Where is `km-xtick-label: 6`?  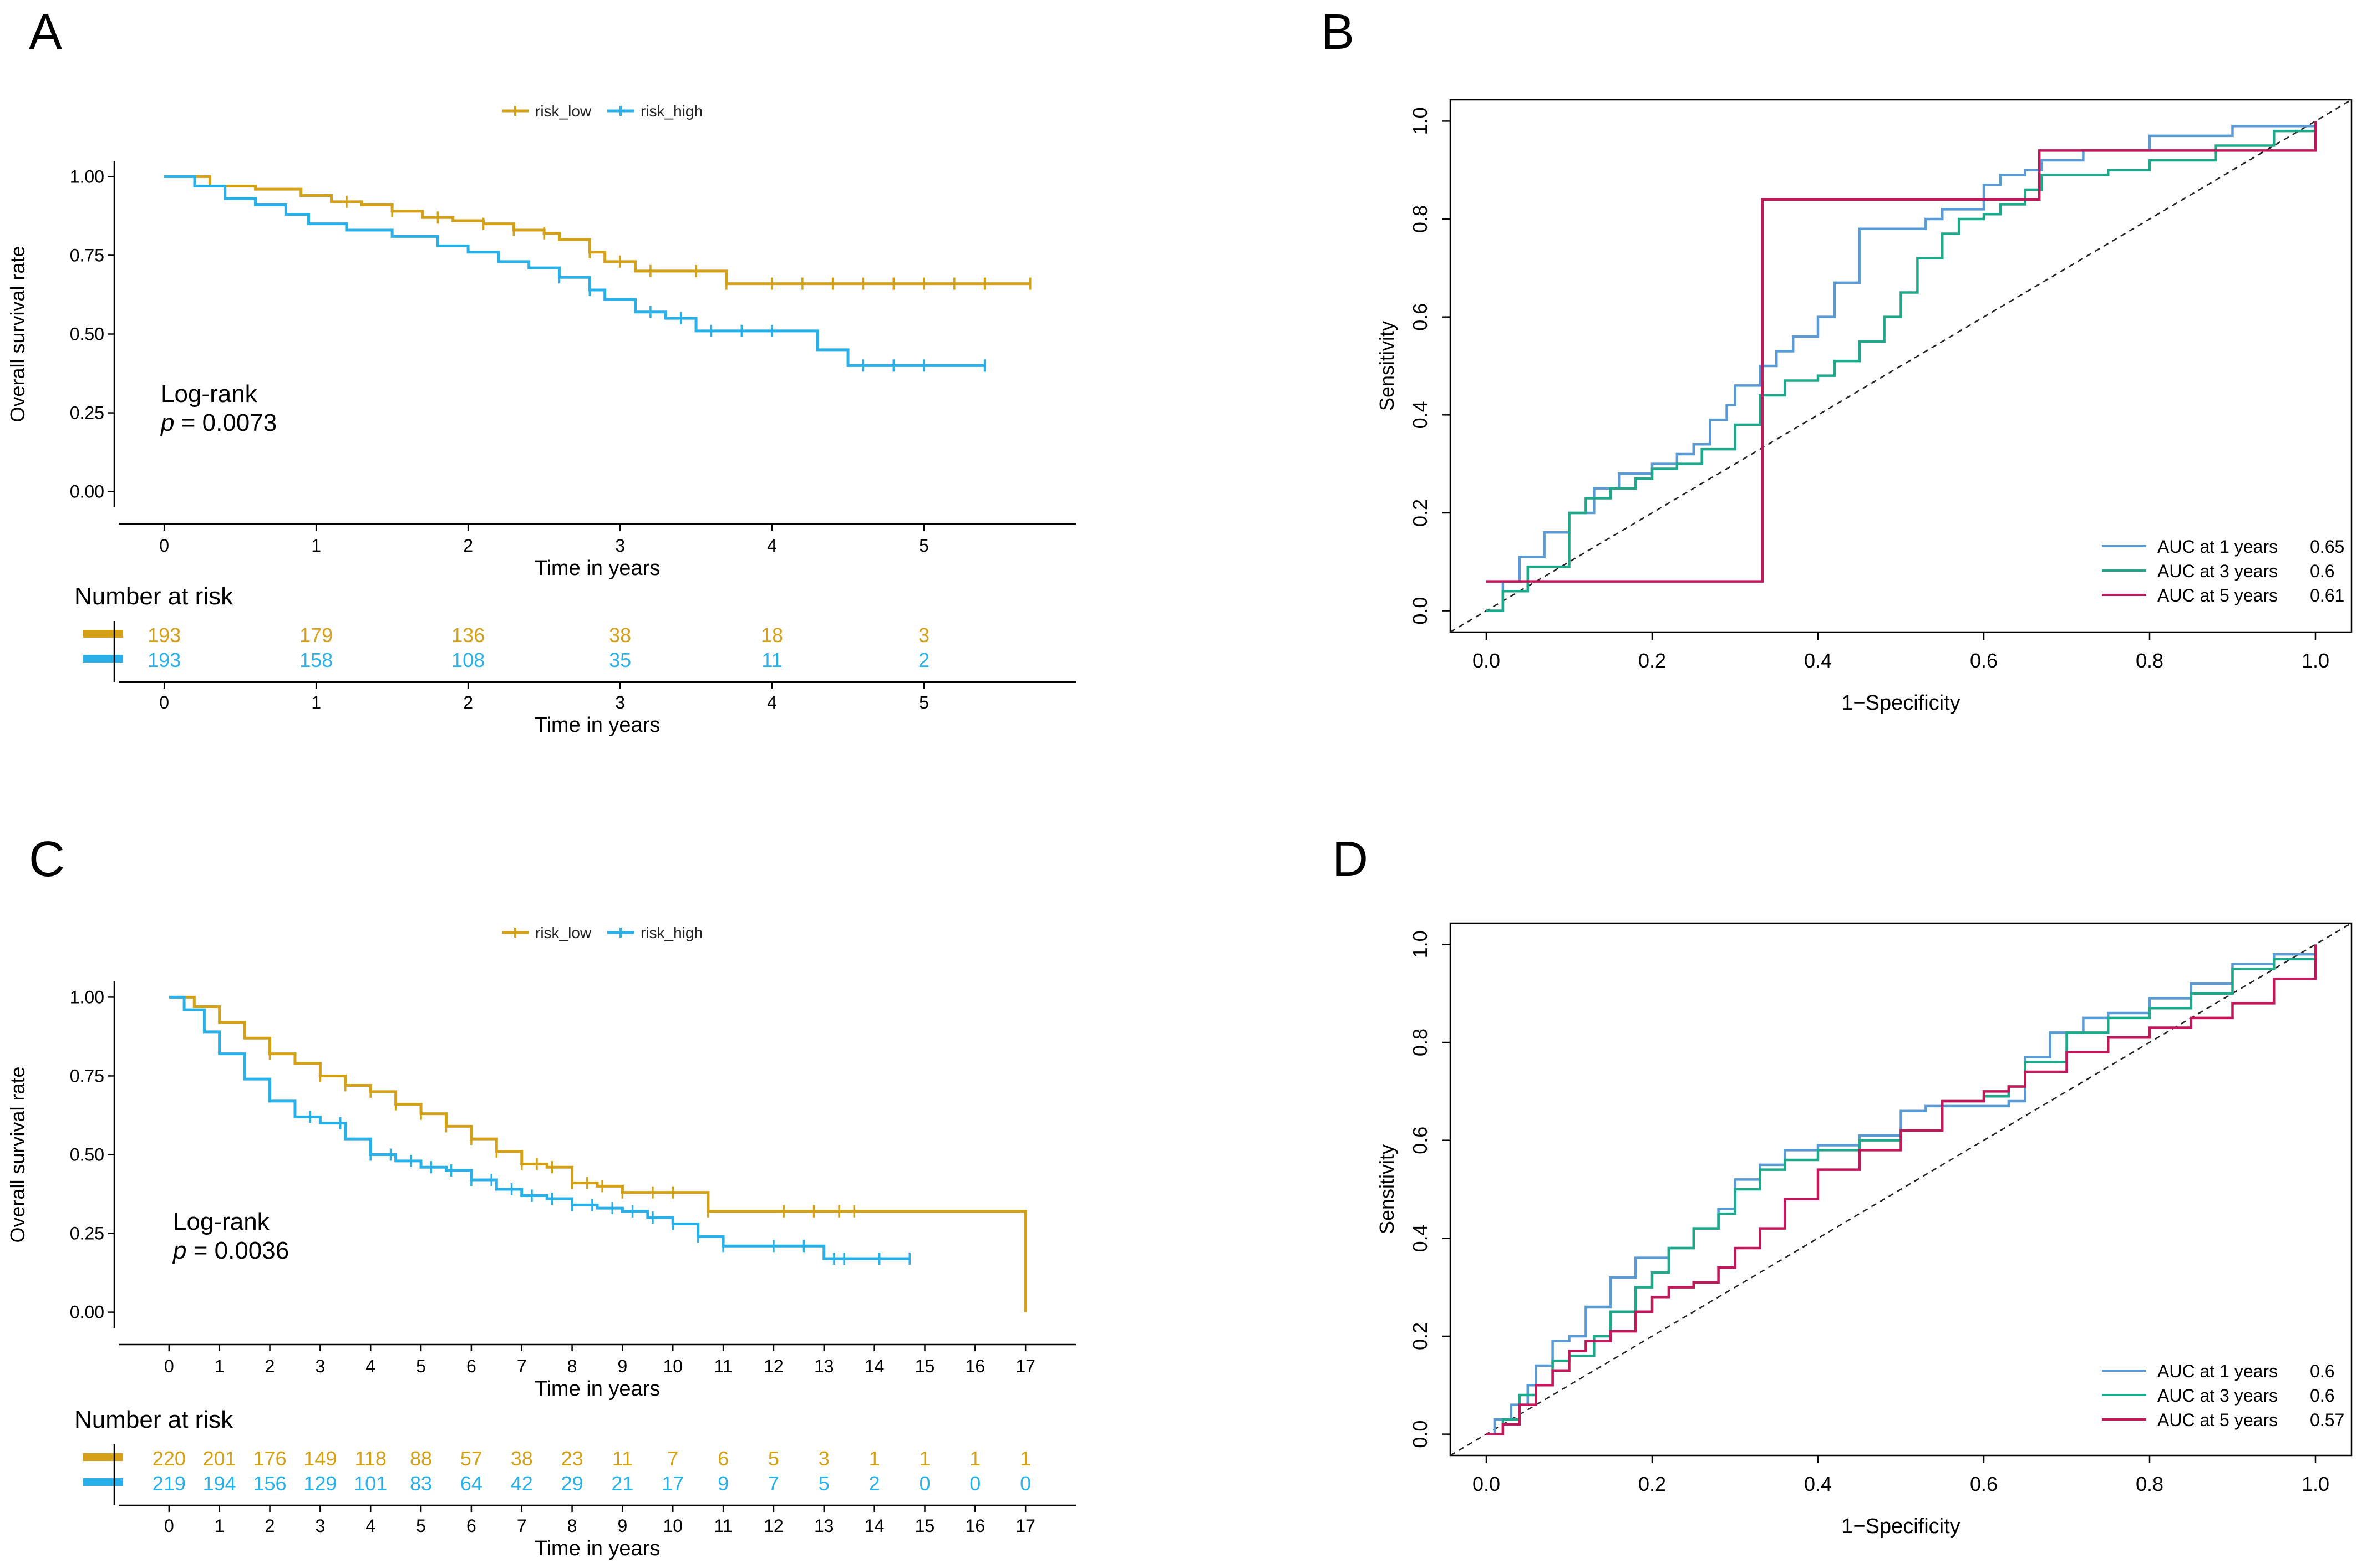
km-xtick-label: 6 is located at coordinates (471, 1366).